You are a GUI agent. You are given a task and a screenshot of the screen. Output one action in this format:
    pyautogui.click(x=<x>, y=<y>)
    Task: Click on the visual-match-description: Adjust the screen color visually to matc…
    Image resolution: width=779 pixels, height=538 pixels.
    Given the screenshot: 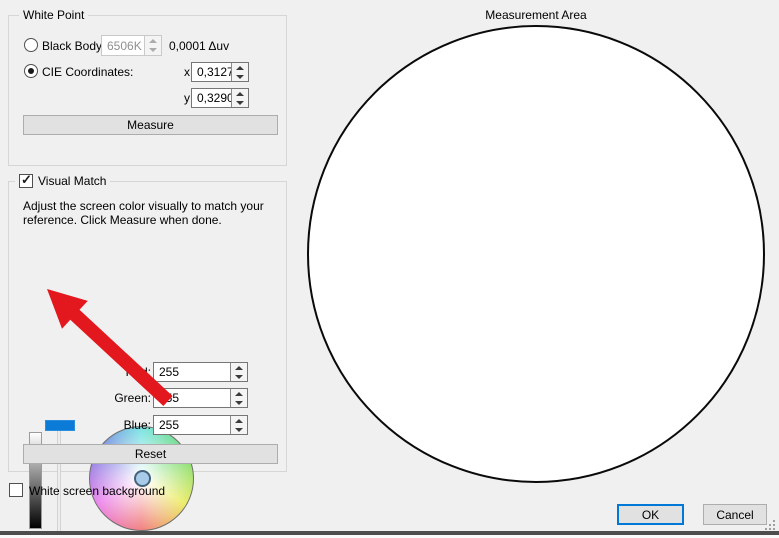 What is the action you would take?
    pyautogui.click(x=143, y=213)
    